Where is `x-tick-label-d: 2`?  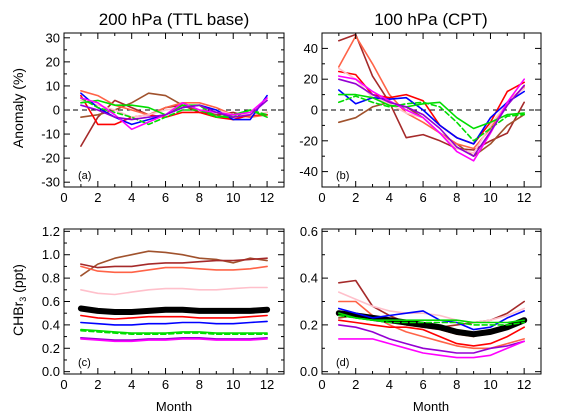 x-tick-label-d: 2 is located at coordinates (355, 384).